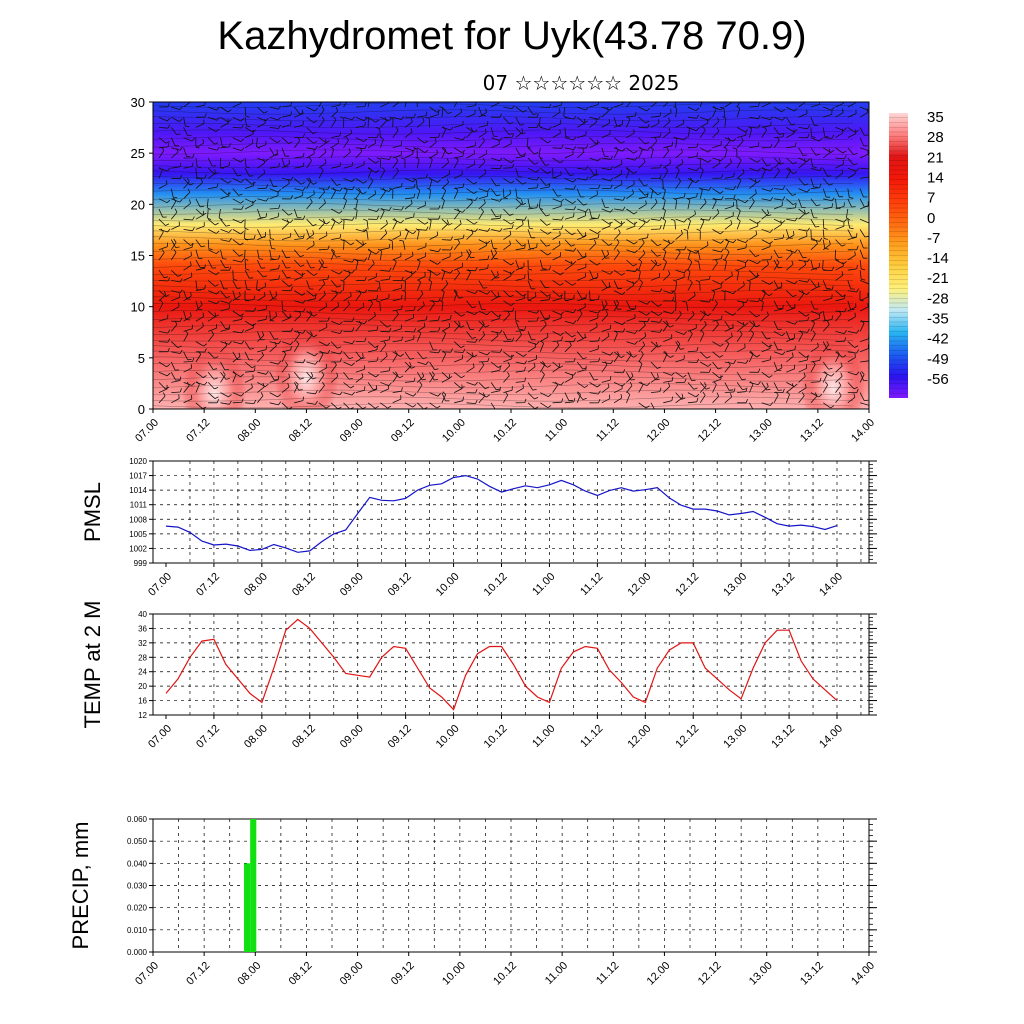 Image resolution: width=1024 pixels, height=1024 pixels. What do you see at coordinates (208, 585) in the screenshot?
I see `x-tick-label: 07.12` at bounding box center [208, 585].